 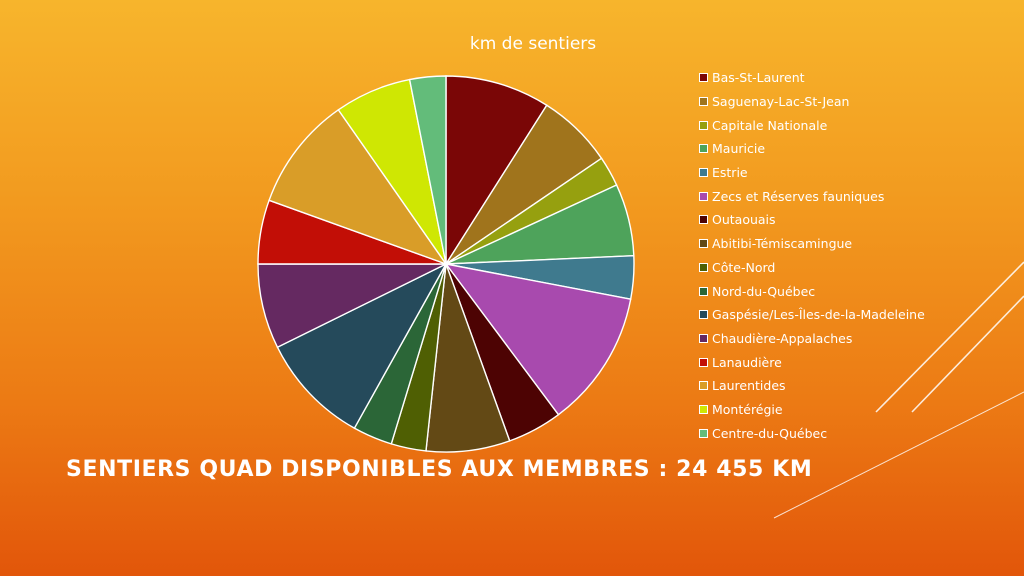 I want to click on legend-item: Chaudière-Appalaches, so click(x=812, y=339).